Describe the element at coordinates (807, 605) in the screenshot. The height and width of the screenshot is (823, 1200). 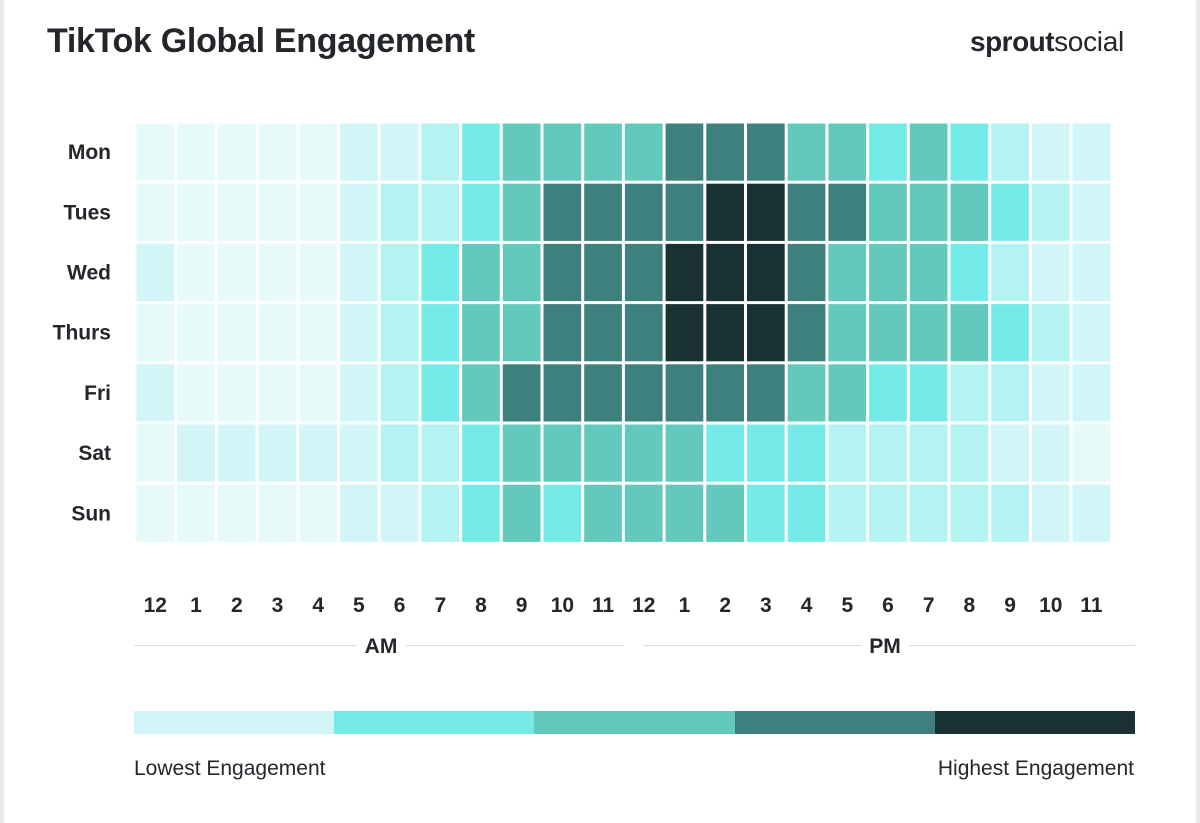
I see `column-label-16: 4` at that location.